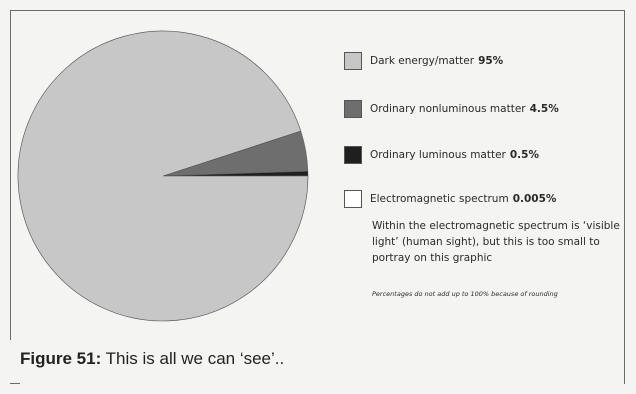 Image resolution: width=636 pixels, height=394 pixels. Describe the element at coordinates (61, 358) in the screenshot. I see `figure-caption-label: Figure 51:` at that location.